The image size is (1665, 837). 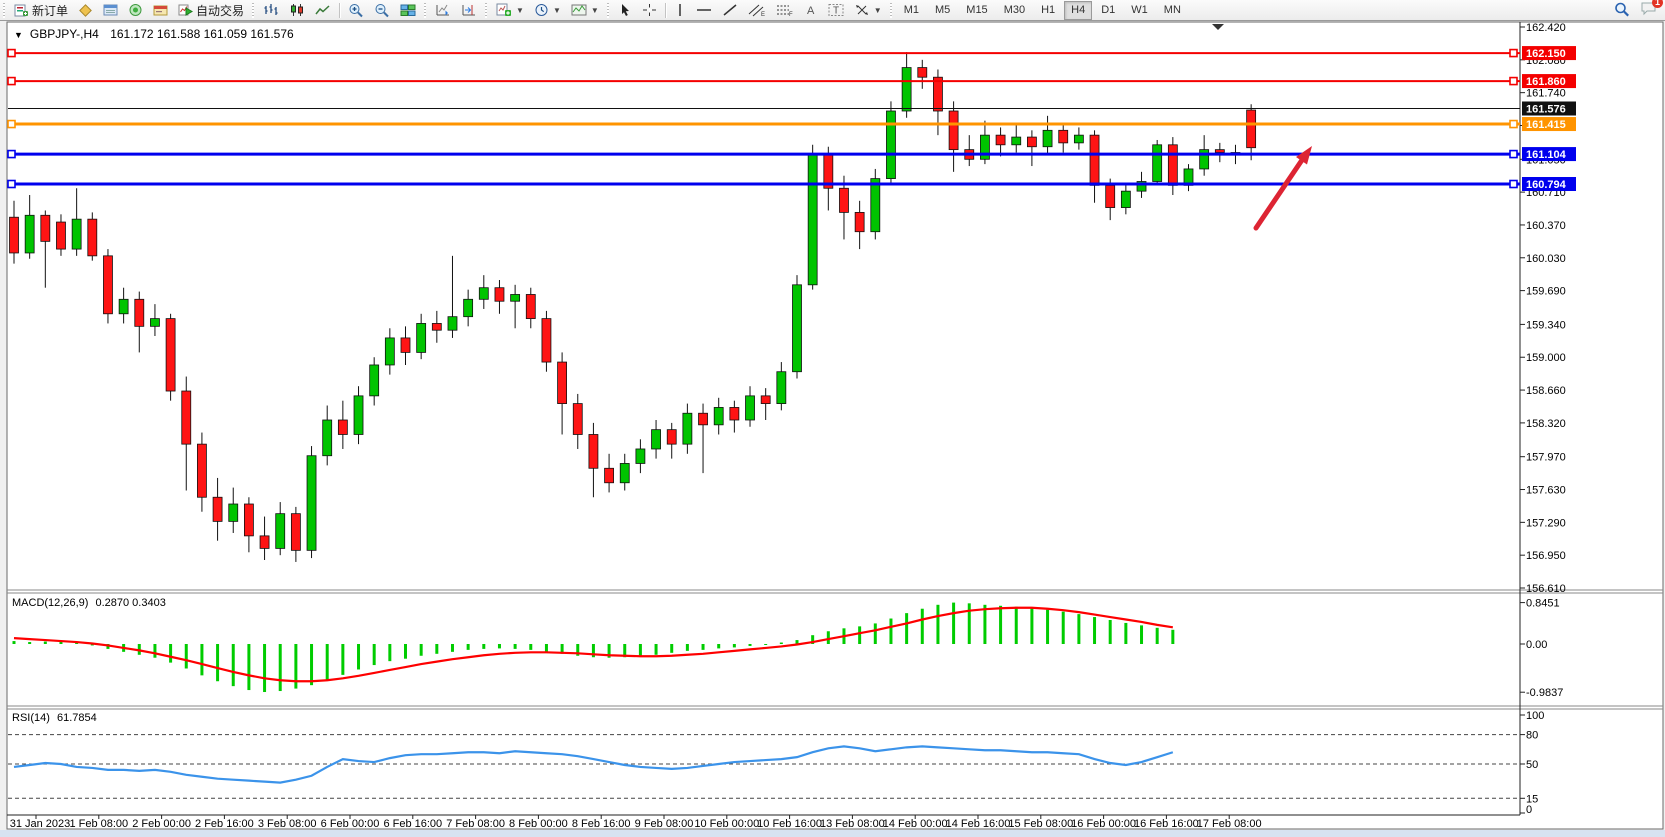 I want to click on arrows-button: ▼, so click(x=868, y=10).